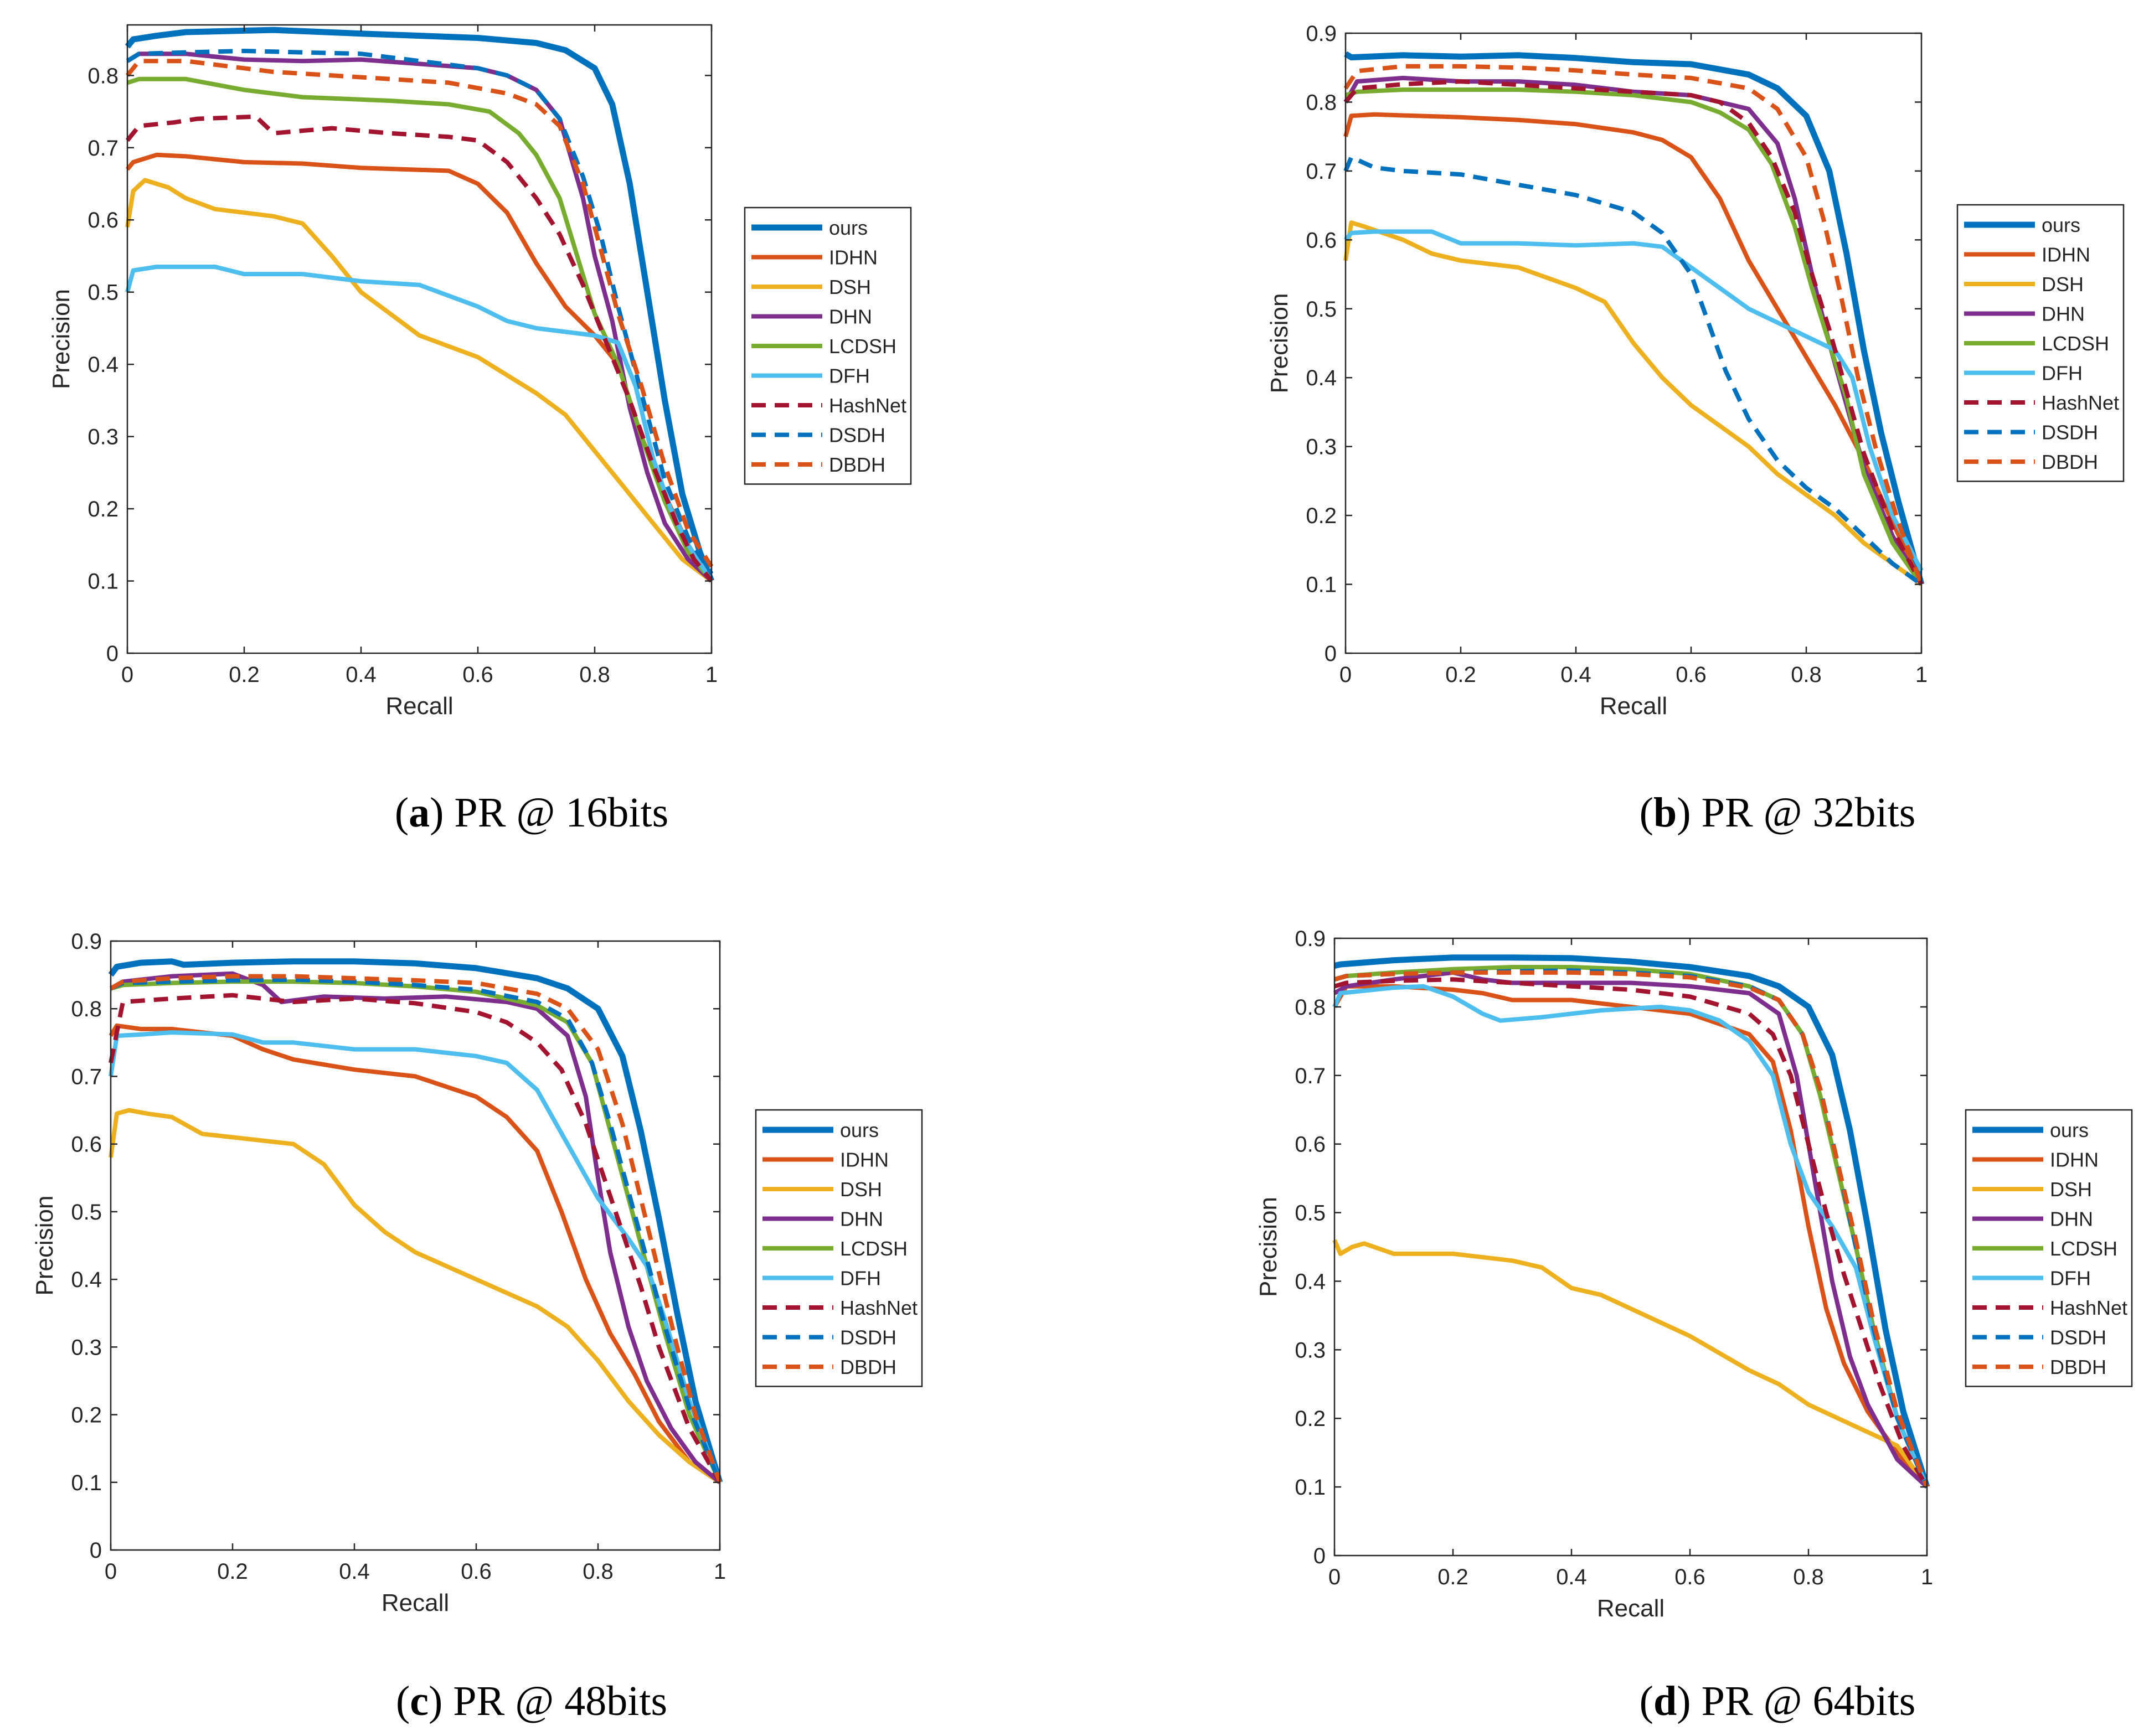 This screenshot has height=1736, width=2154. I want to click on plot-area, so click(1630, 1247).